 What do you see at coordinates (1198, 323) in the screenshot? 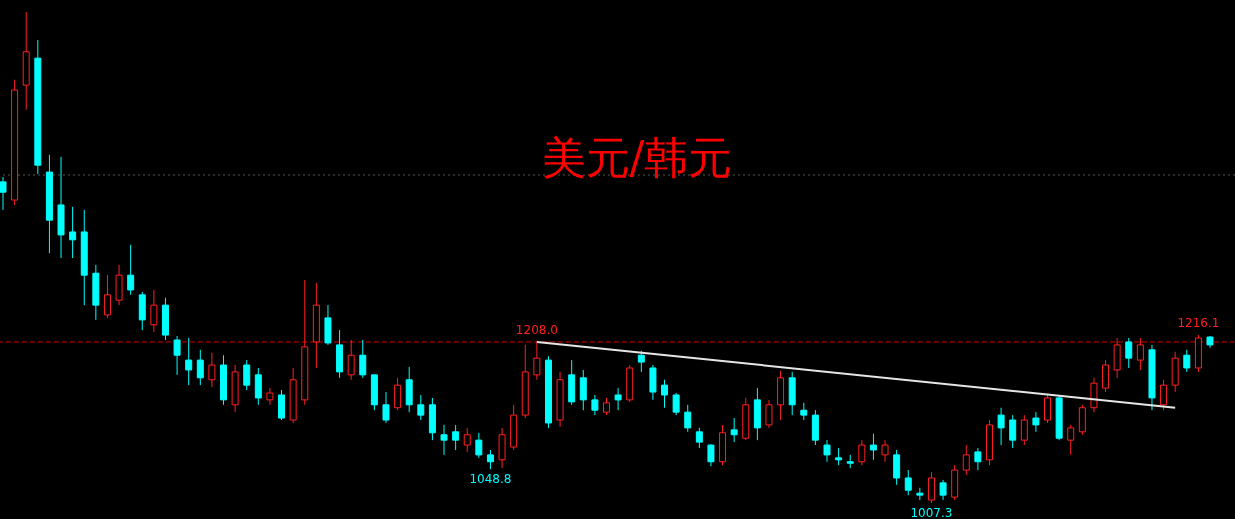
I see `annotation: 1216.1` at bounding box center [1198, 323].